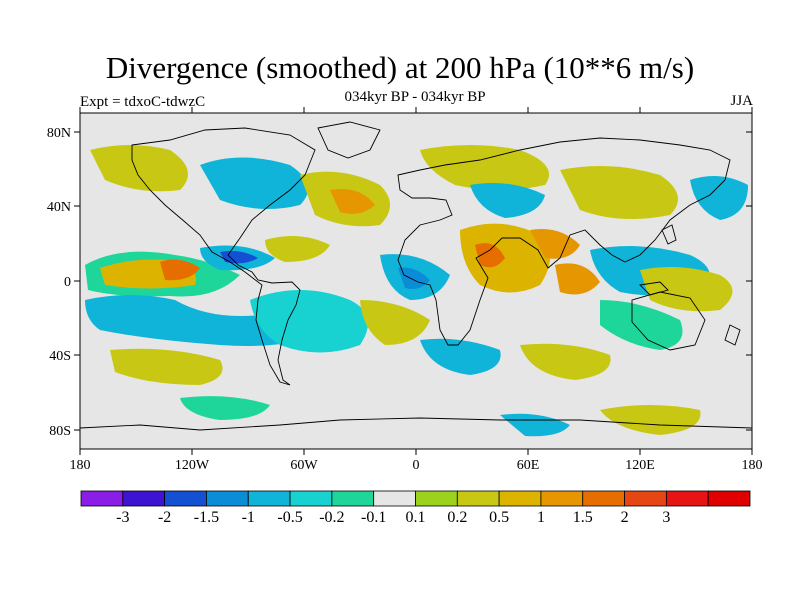 This screenshot has height=600, width=800. Describe the element at coordinates (304, 465) in the screenshot. I see `lon-tick-label: 60W` at that location.